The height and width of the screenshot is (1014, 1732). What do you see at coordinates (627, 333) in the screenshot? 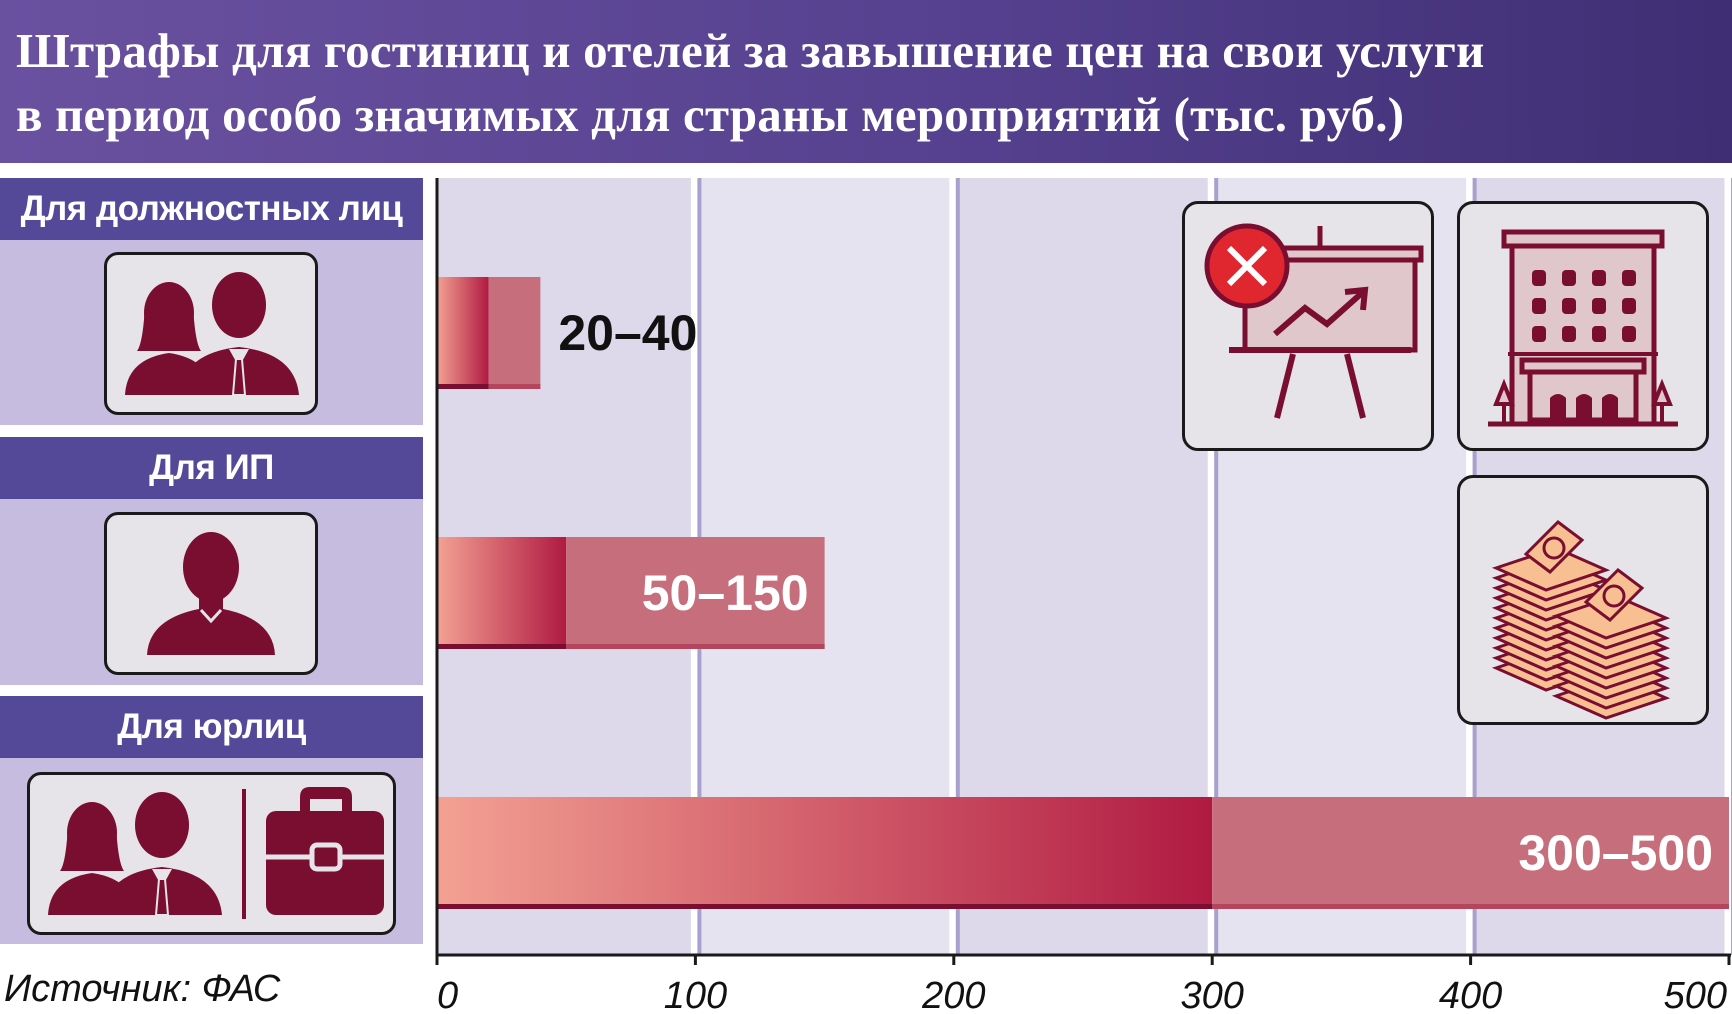
I see `bar-data-label: 20–40` at bounding box center [627, 333].